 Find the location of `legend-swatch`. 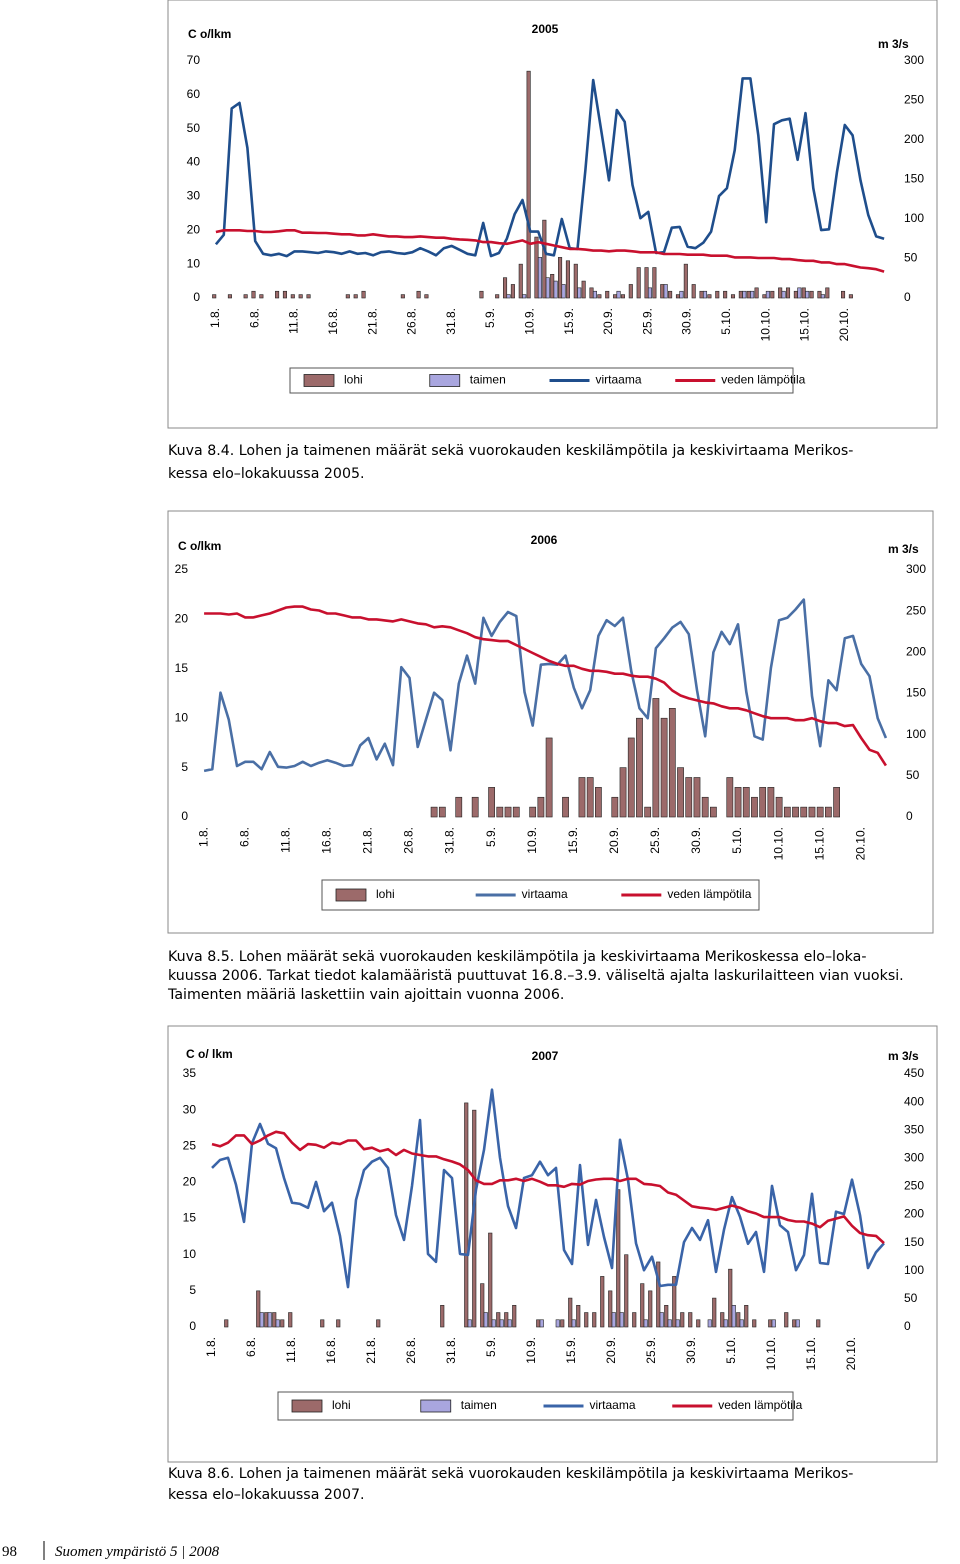

legend-swatch is located at coordinates (436, 1406).